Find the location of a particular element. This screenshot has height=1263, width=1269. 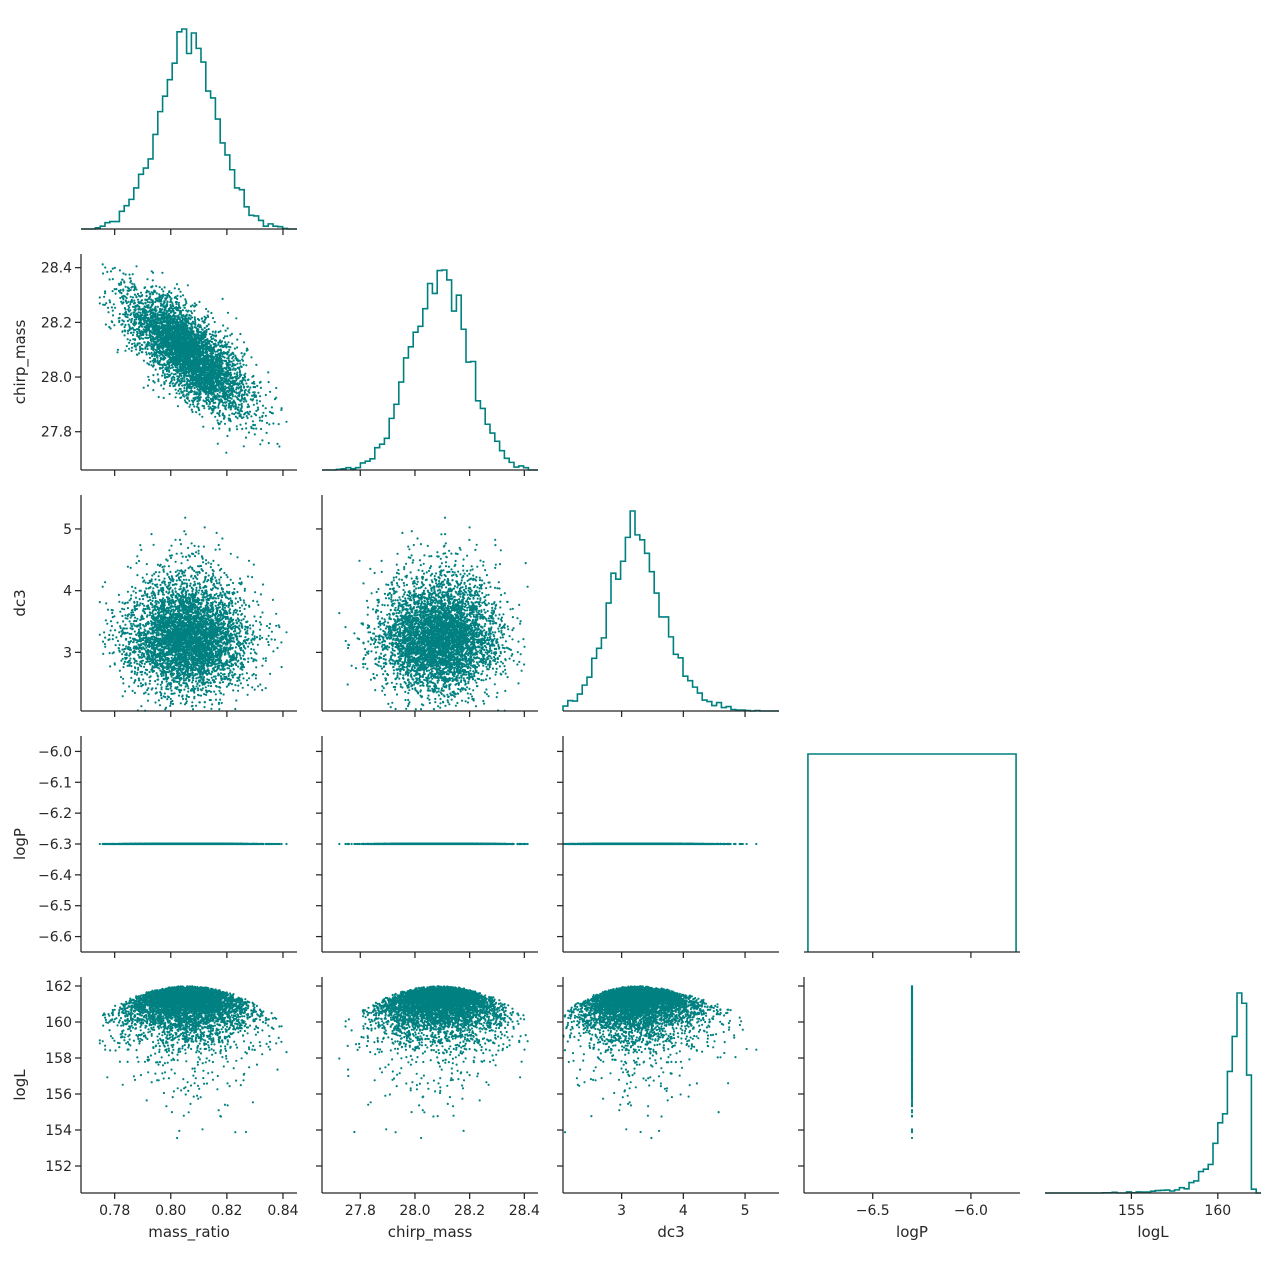

panel-logL-vs-chirp_mass: 27.8 28.0 28.2 28.4 chirp_mass is located at coordinates (428, 1109).